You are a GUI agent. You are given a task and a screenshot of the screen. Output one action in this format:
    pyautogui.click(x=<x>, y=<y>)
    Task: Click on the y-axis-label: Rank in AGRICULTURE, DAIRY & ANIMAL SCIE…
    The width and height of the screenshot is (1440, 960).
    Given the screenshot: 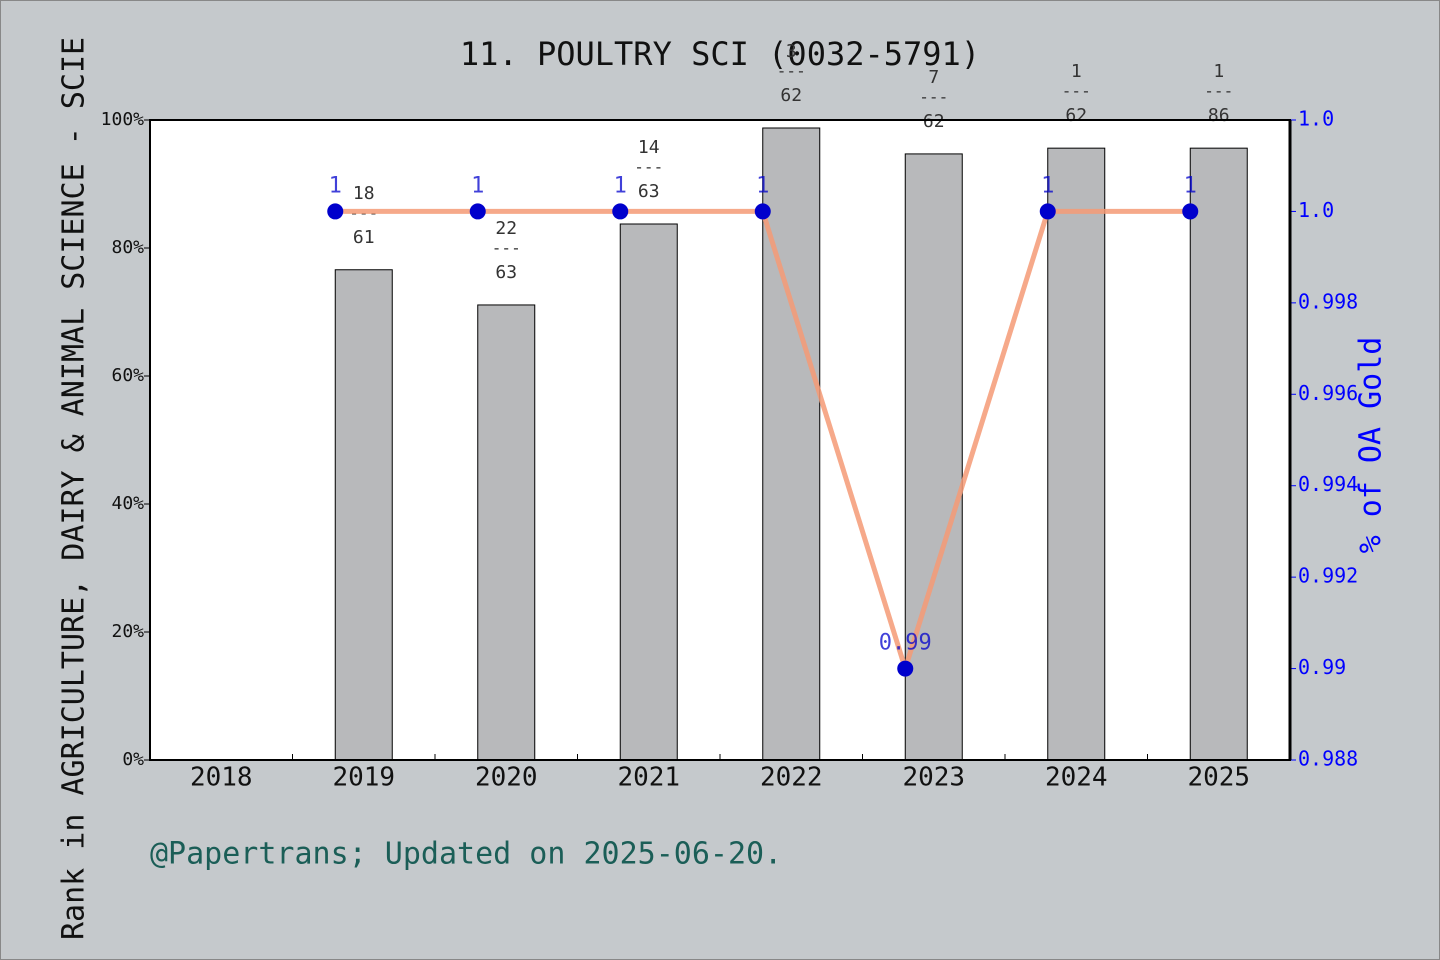 What is the action you would take?
    pyautogui.click(x=74, y=488)
    